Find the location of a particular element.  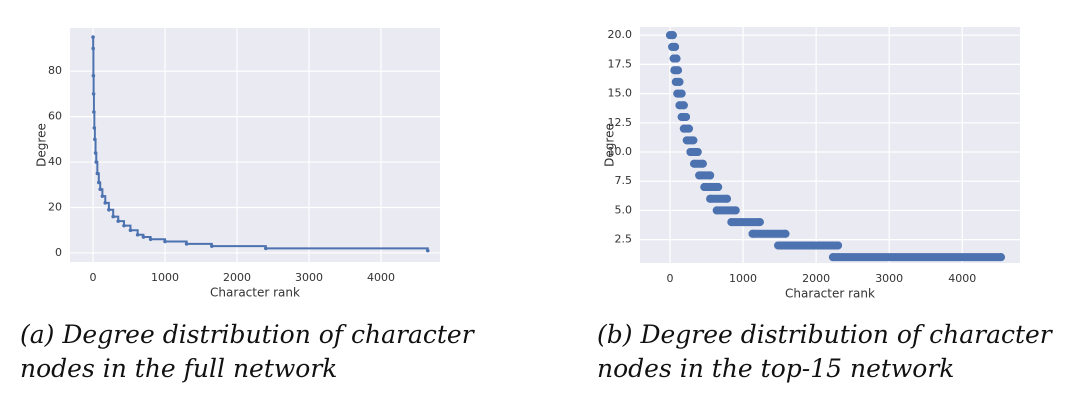

y-tick-label: 7.5 is located at coordinates (624, 180).